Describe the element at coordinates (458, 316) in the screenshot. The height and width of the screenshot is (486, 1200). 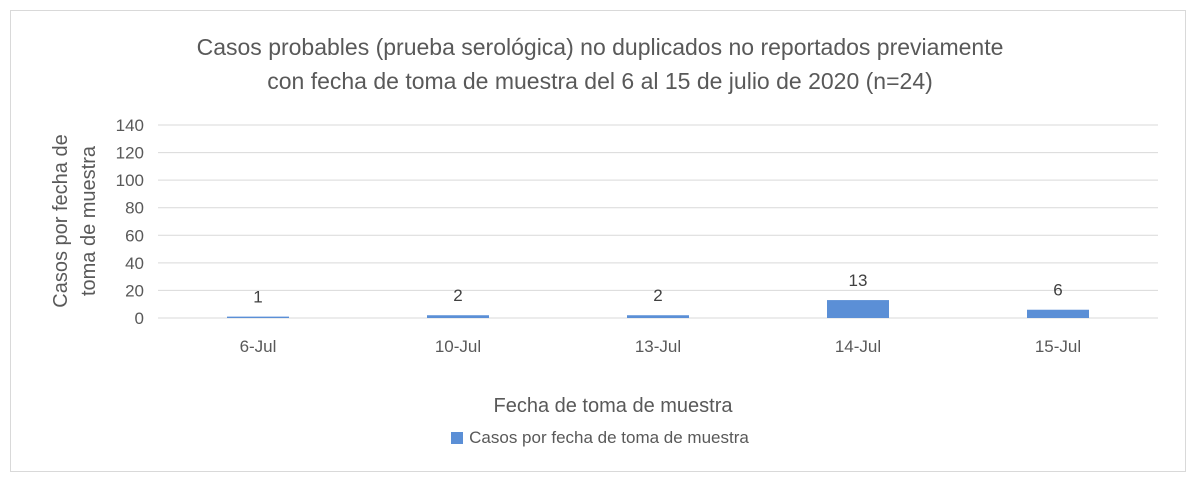
I see `bar-10-Jul` at that location.